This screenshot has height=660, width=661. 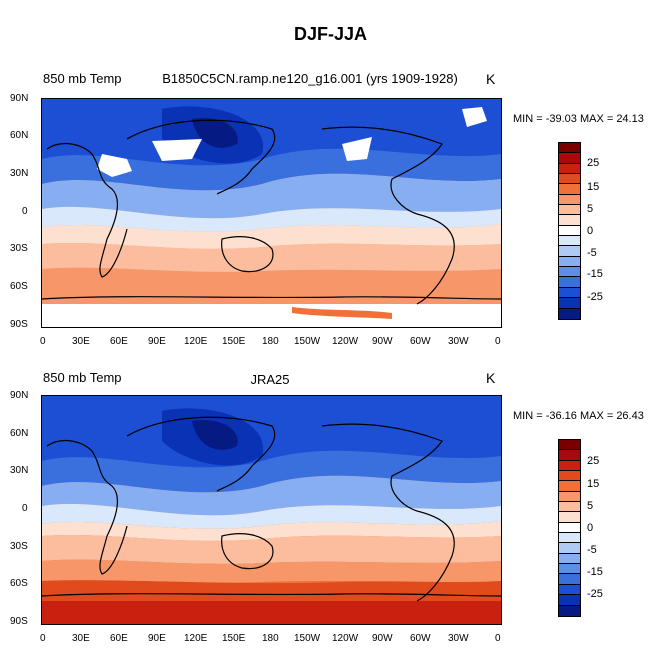 What do you see at coordinates (270, 379) in the screenshot?
I see `panel-center-label: JRA25` at bounding box center [270, 379].